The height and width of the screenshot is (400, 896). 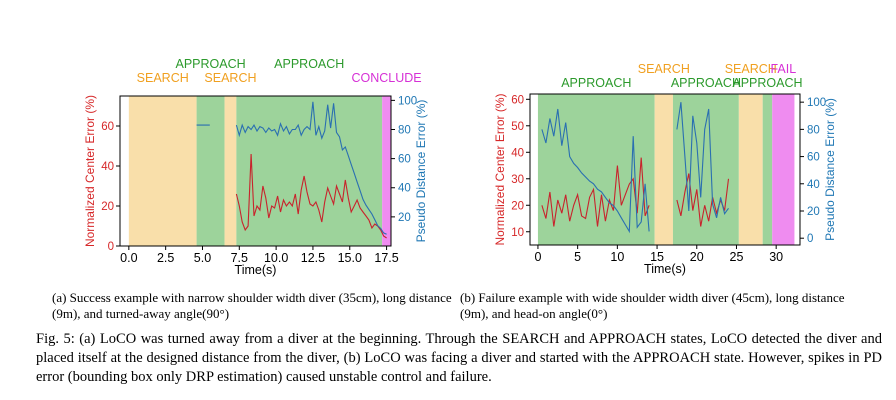 I want to click on x-tick-label: 15, so click(x=657, y=257).